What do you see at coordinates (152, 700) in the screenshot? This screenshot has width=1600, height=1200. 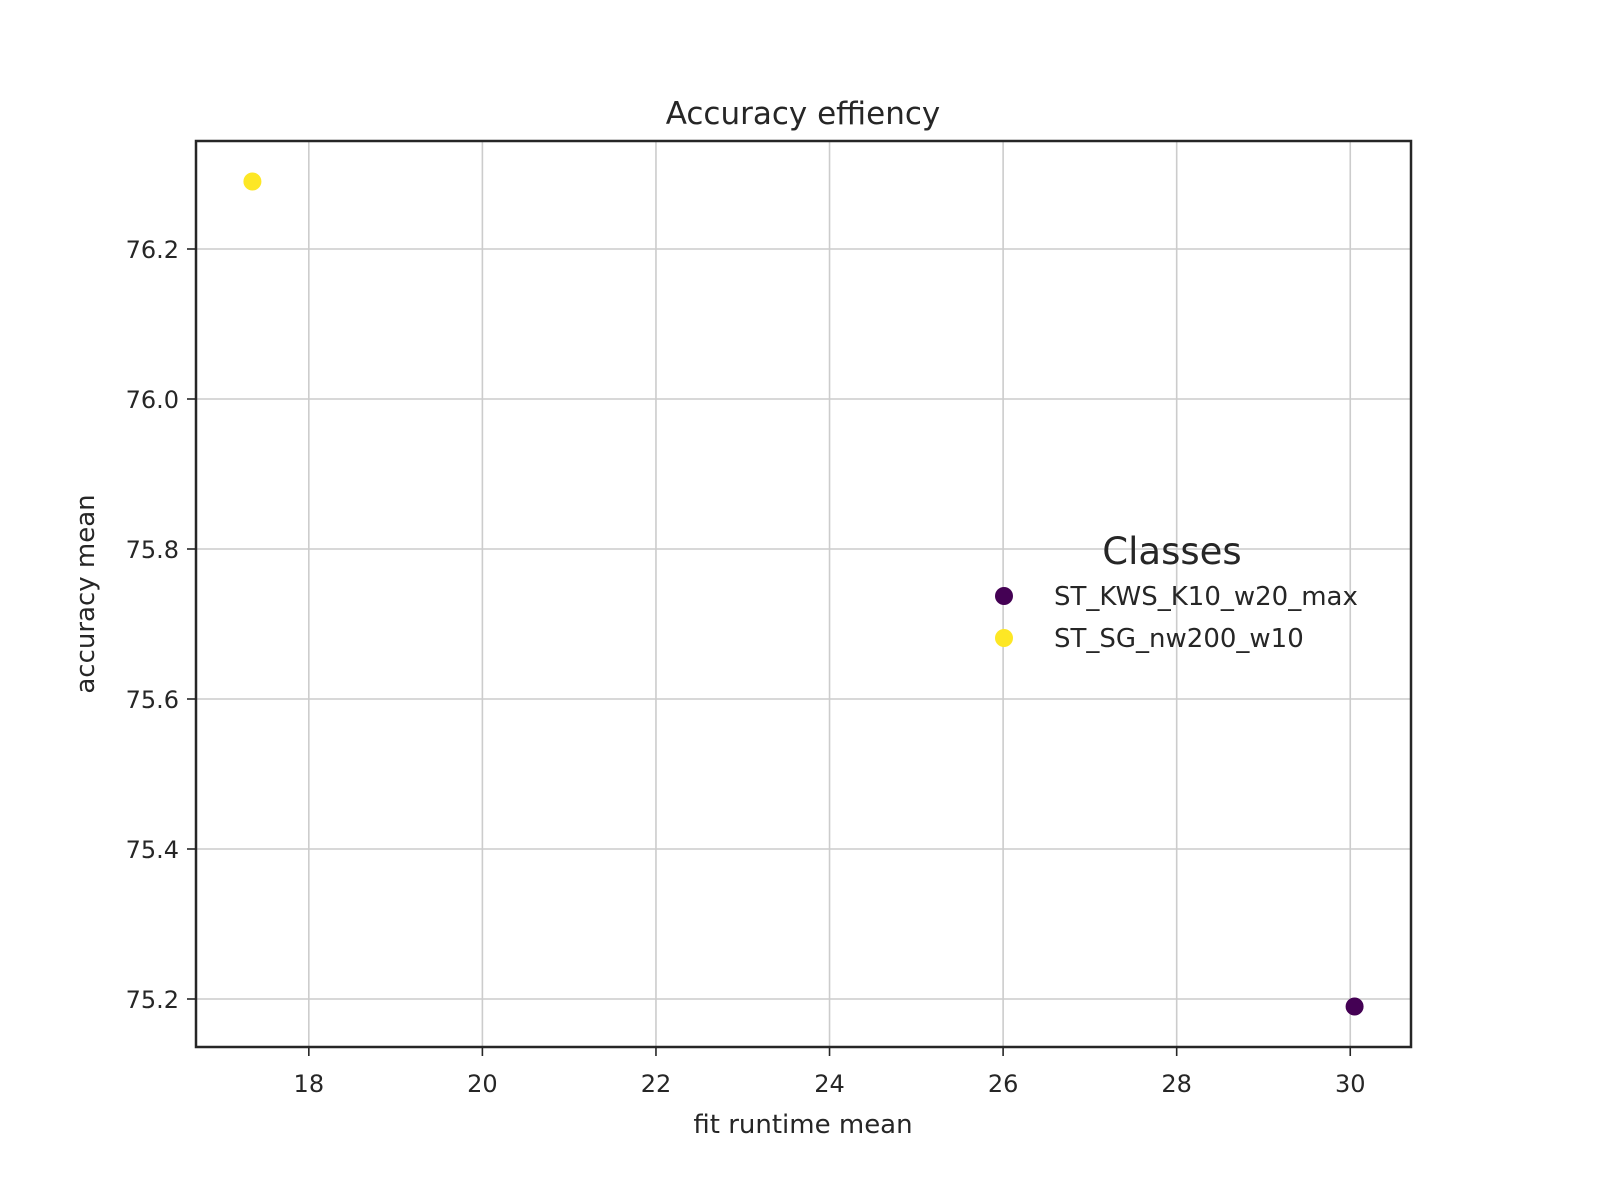 I see `y-tick-label: 75.6` at bounding box center [152, 700].